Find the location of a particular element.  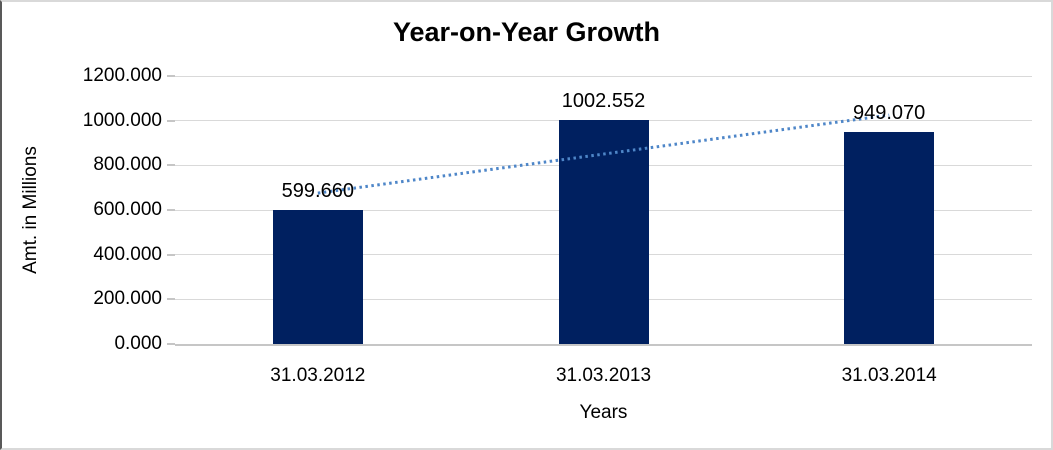

chart-title: Year-on-Year Growth is located at coordinates (526, 32).